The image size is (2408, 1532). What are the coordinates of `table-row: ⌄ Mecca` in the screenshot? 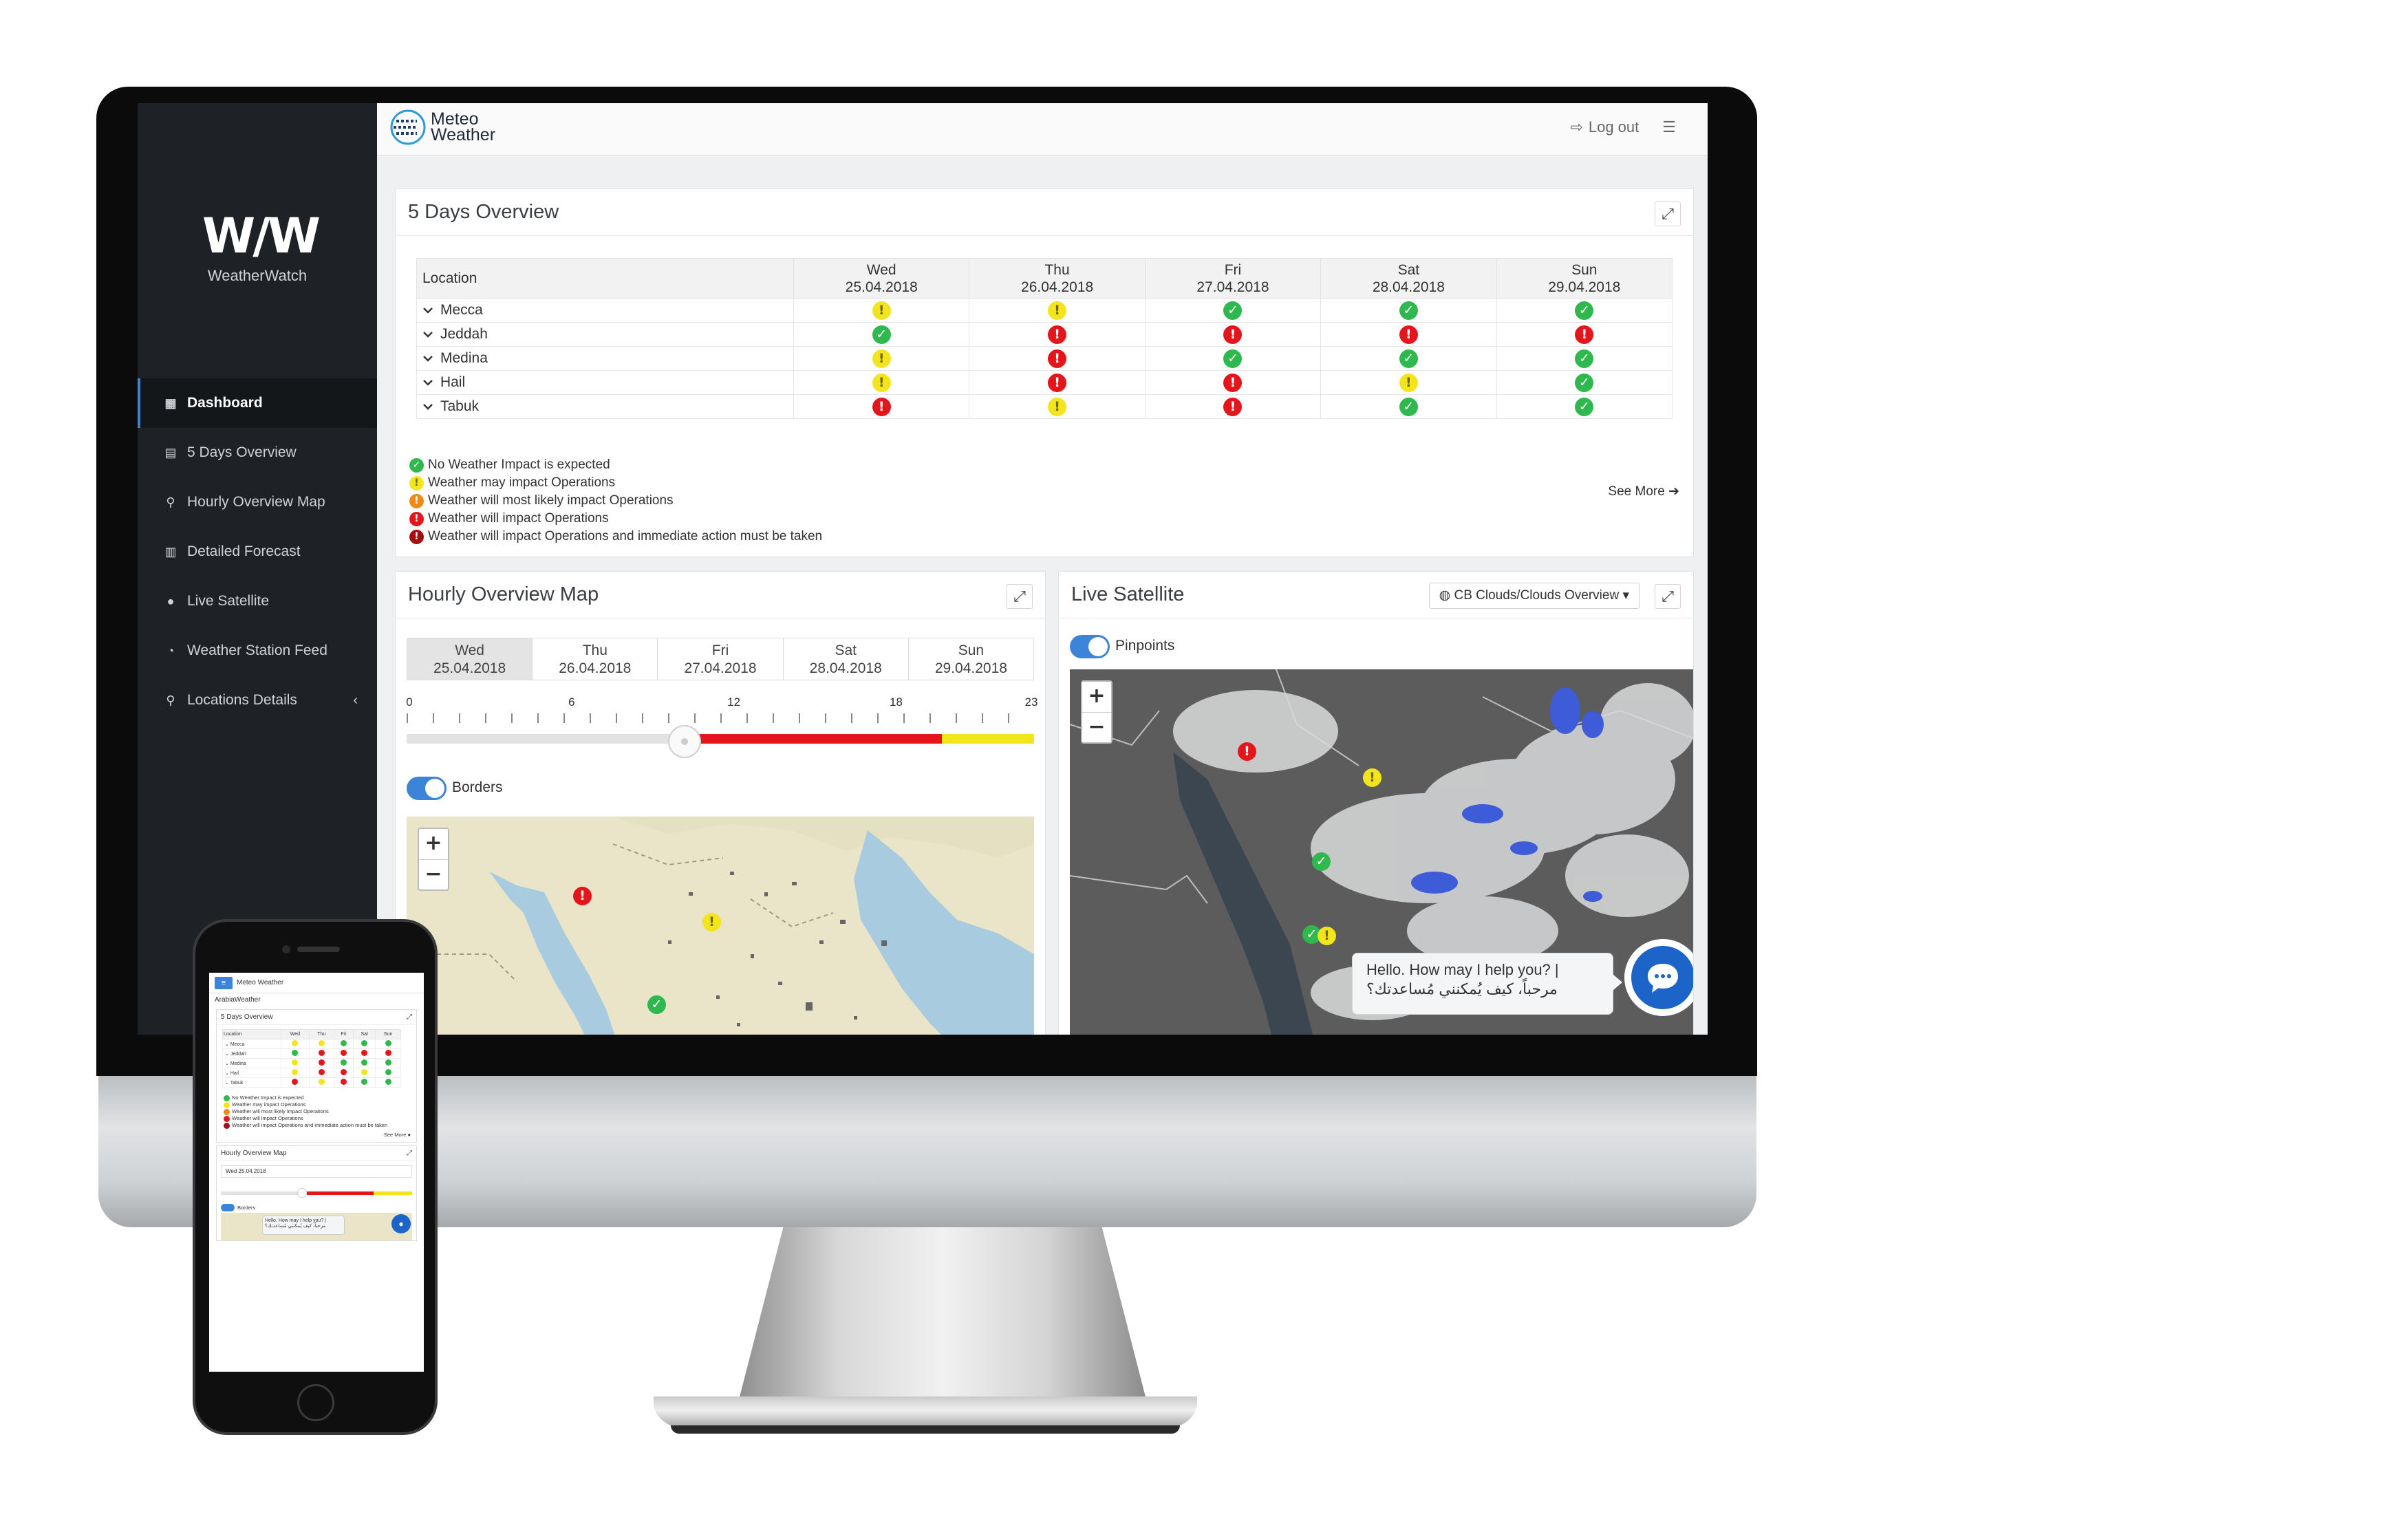 It's located at (311, 1044).